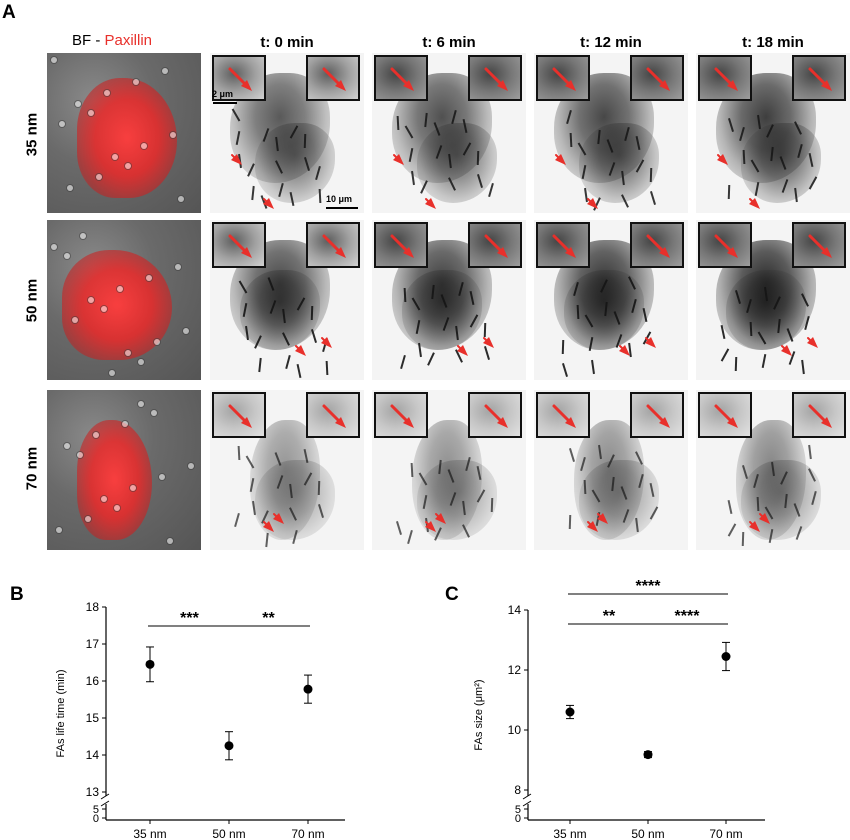 This screenshot has height=840, width=850. What do you see at coordinates (449, 42) in the screenshot?
I see `time-header-1: t: 6 min` at bounding box center [449, 42].